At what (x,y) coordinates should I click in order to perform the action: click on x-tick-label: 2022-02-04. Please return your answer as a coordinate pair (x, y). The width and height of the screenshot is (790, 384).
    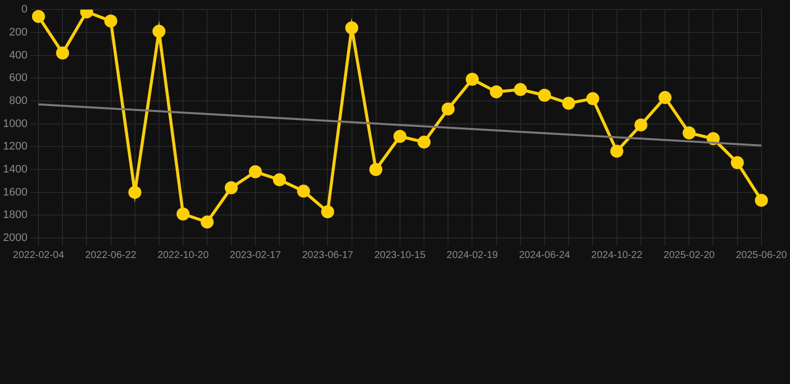
    Looking at the image, I should click on (38, 255).